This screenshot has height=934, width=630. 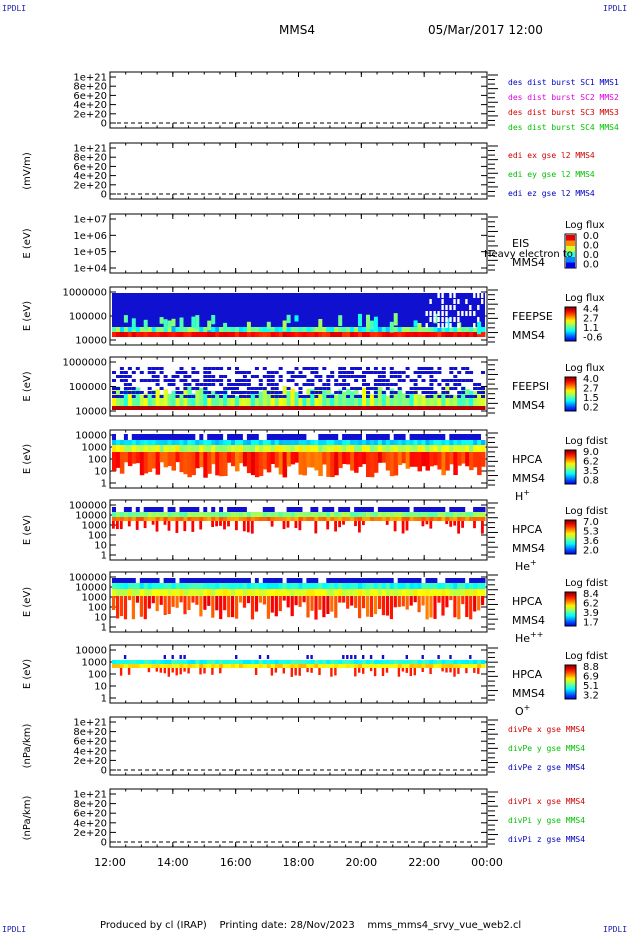 What do you see at coordinates (153, 925) in the screenshot?
I see `footer-produced: Produced by cl (IRAP)` at bounding box center [153, 925].